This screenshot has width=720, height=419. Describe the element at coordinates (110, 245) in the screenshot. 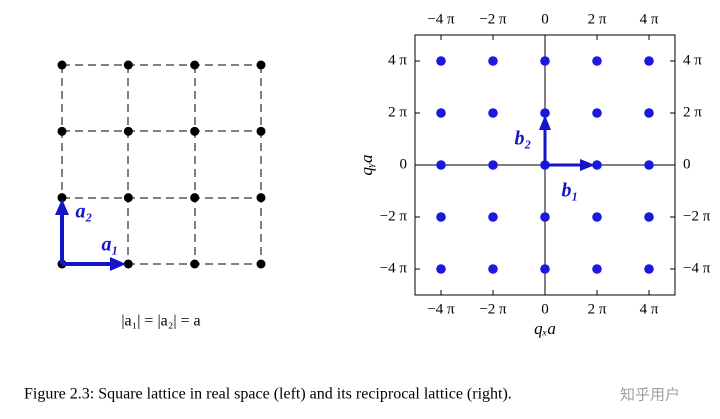

I see `vector-label: a₁` at that location.